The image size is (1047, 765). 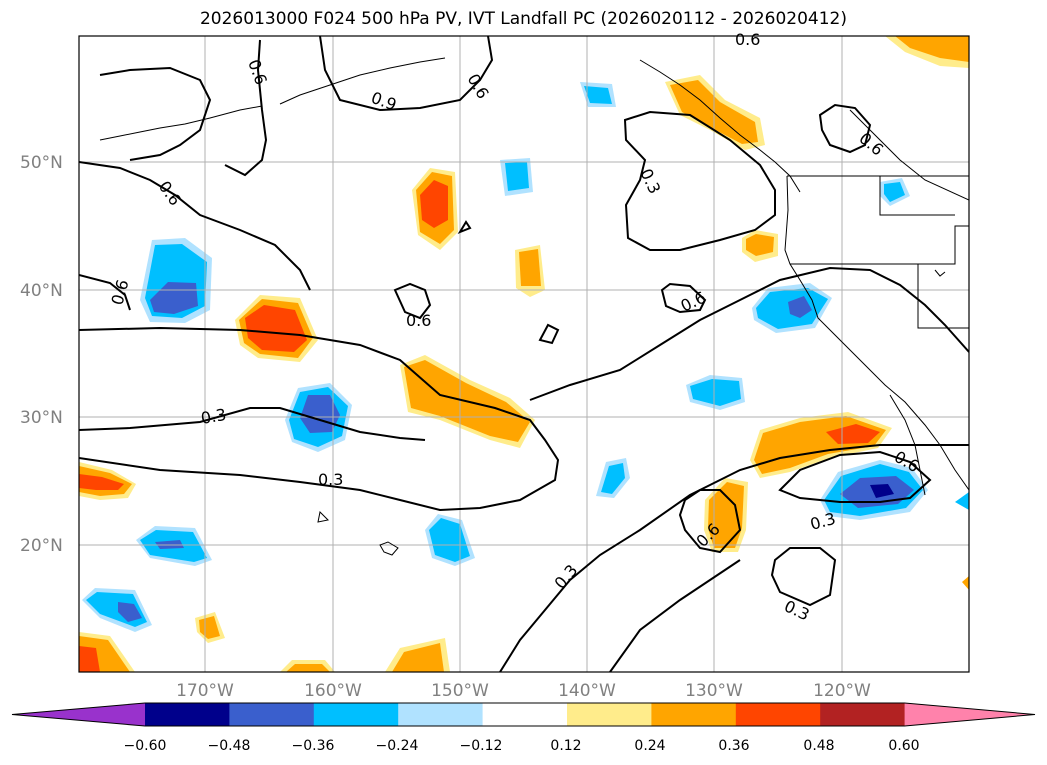 I want to click on lon-label-140w: 140°W, so click(x=587, y=691).